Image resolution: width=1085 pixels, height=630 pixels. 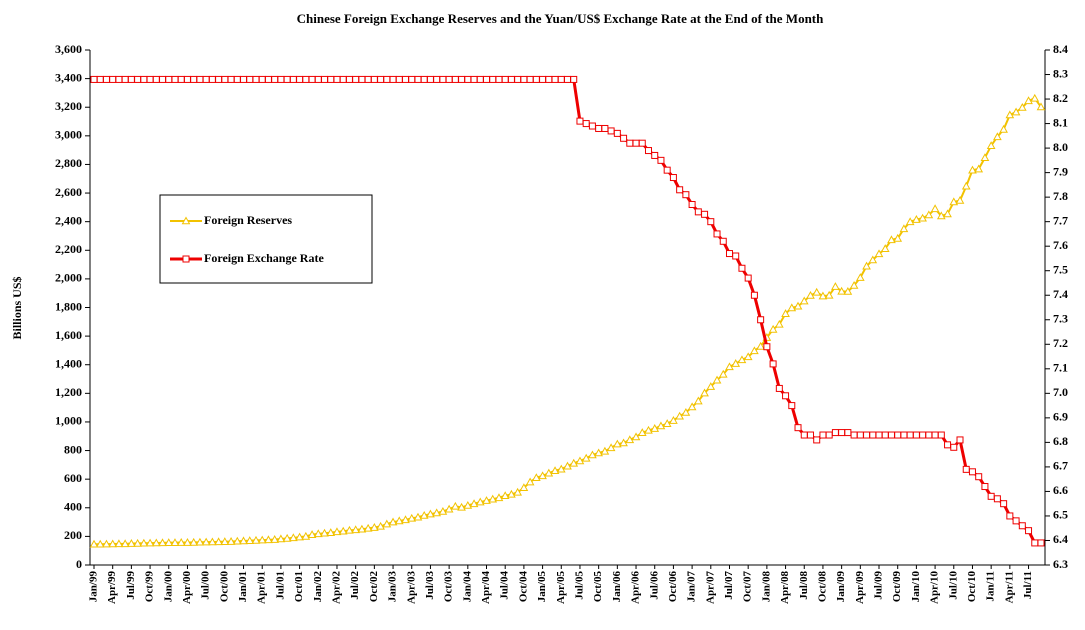 What do you see at coordinates (68, 163) in the screenshot?
I see `y-tick-label: 2,800` at bounding box center [68, 163].